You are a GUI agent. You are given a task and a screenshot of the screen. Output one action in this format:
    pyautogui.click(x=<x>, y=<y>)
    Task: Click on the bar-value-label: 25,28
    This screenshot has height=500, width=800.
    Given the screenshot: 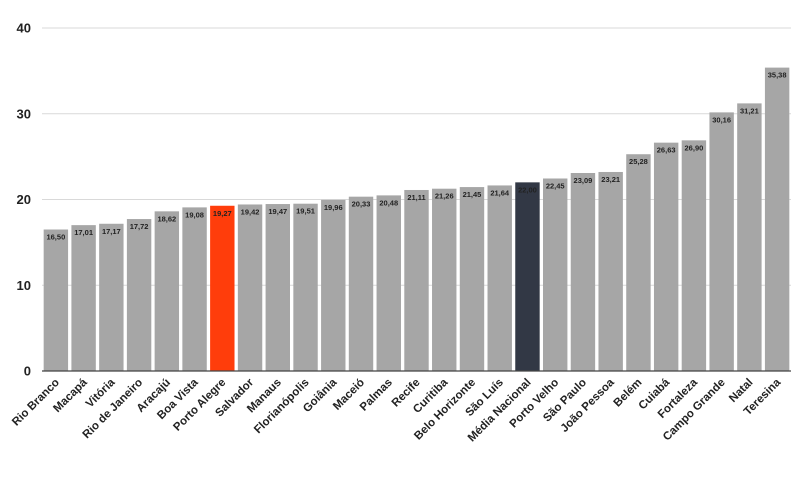 What is the action you would take?
    pyautogui.click(x=638, y=161)
    